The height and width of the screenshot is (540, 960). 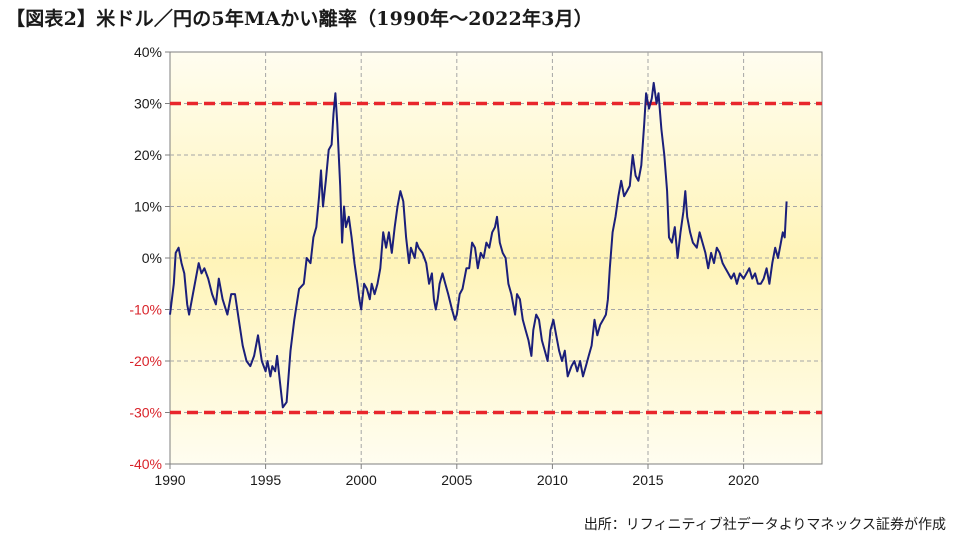 What do you see at coordinates (764, 525) in the screenshot?
I see `source-note: 出所：リフィニティブ社データよりマネックス証券が作成` at bounding box center [764, 525].